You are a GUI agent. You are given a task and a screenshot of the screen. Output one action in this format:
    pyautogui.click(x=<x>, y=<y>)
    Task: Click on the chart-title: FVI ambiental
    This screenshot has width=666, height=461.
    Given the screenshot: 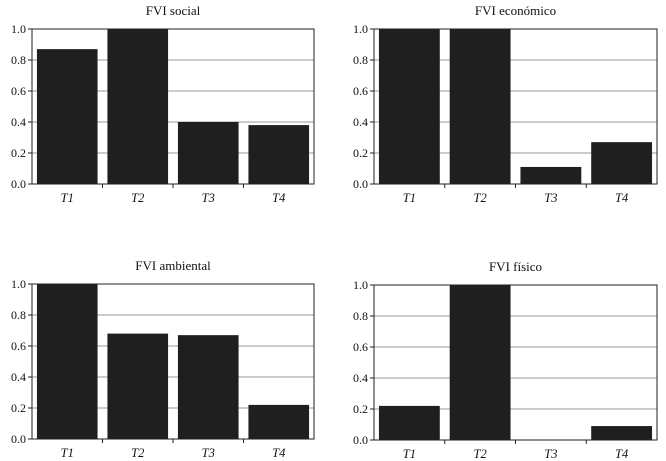 What is the action you would take?
    pyautogui.click(x=173, y=265)
    